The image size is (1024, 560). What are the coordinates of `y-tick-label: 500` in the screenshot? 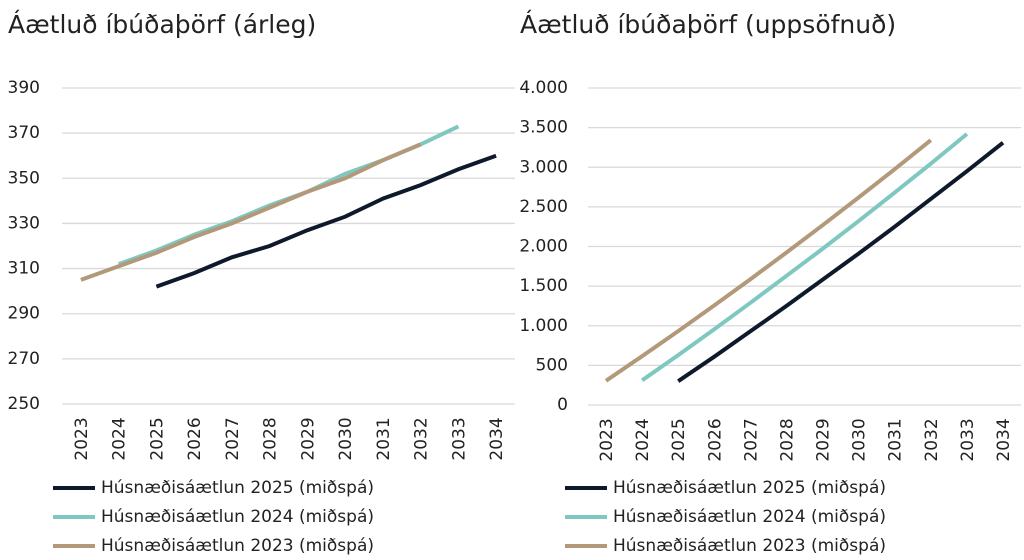 It's located at (552, 365).